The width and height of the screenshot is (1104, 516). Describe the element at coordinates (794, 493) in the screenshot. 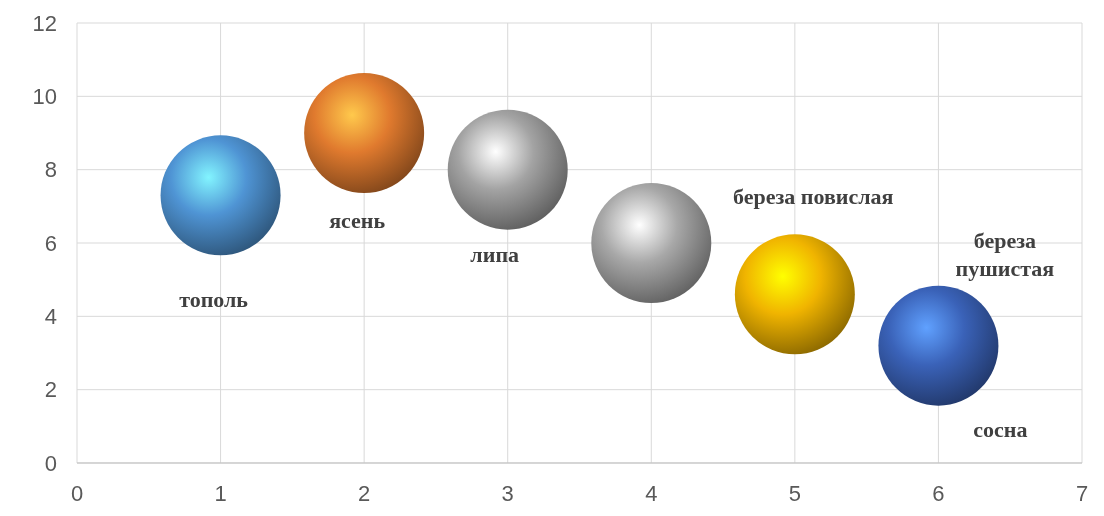

I see `x-tick-label: 5` at that location.